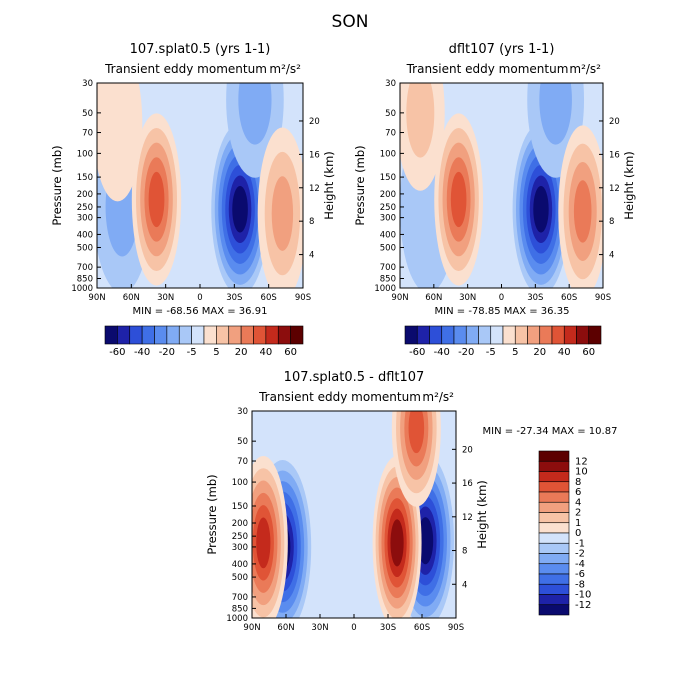 The height and width of the screenshot is (700, 700). Describe the element at coordinates (285, 628) in the screenshot. I see `x-tick-label: 60N` at that location.